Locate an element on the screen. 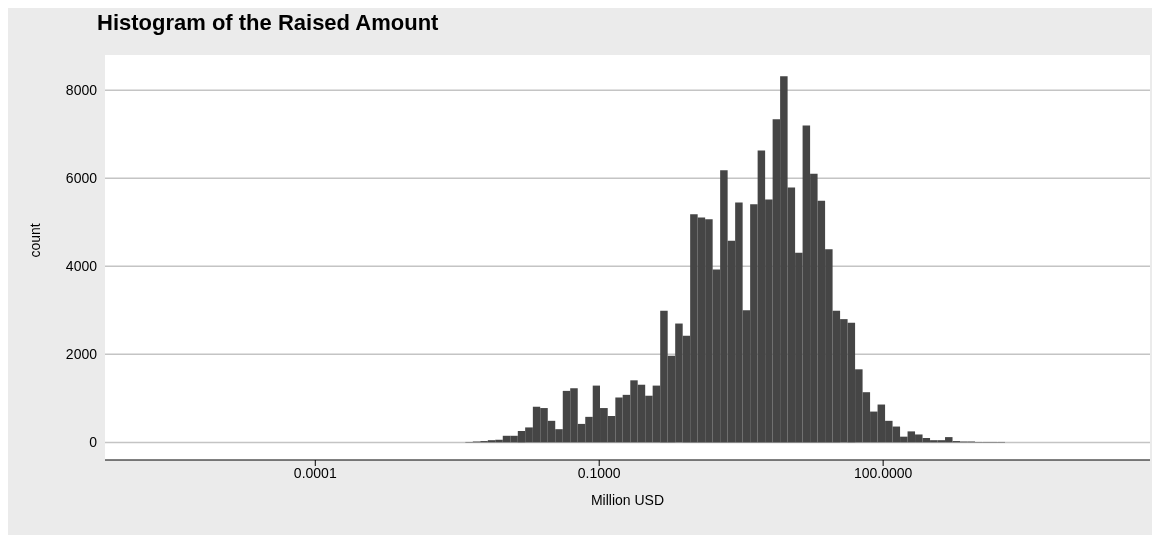 Image resolution: width=1160 pixels, height=543 pixels. y-tick-label: 0 is located at coordinates (93, 442).